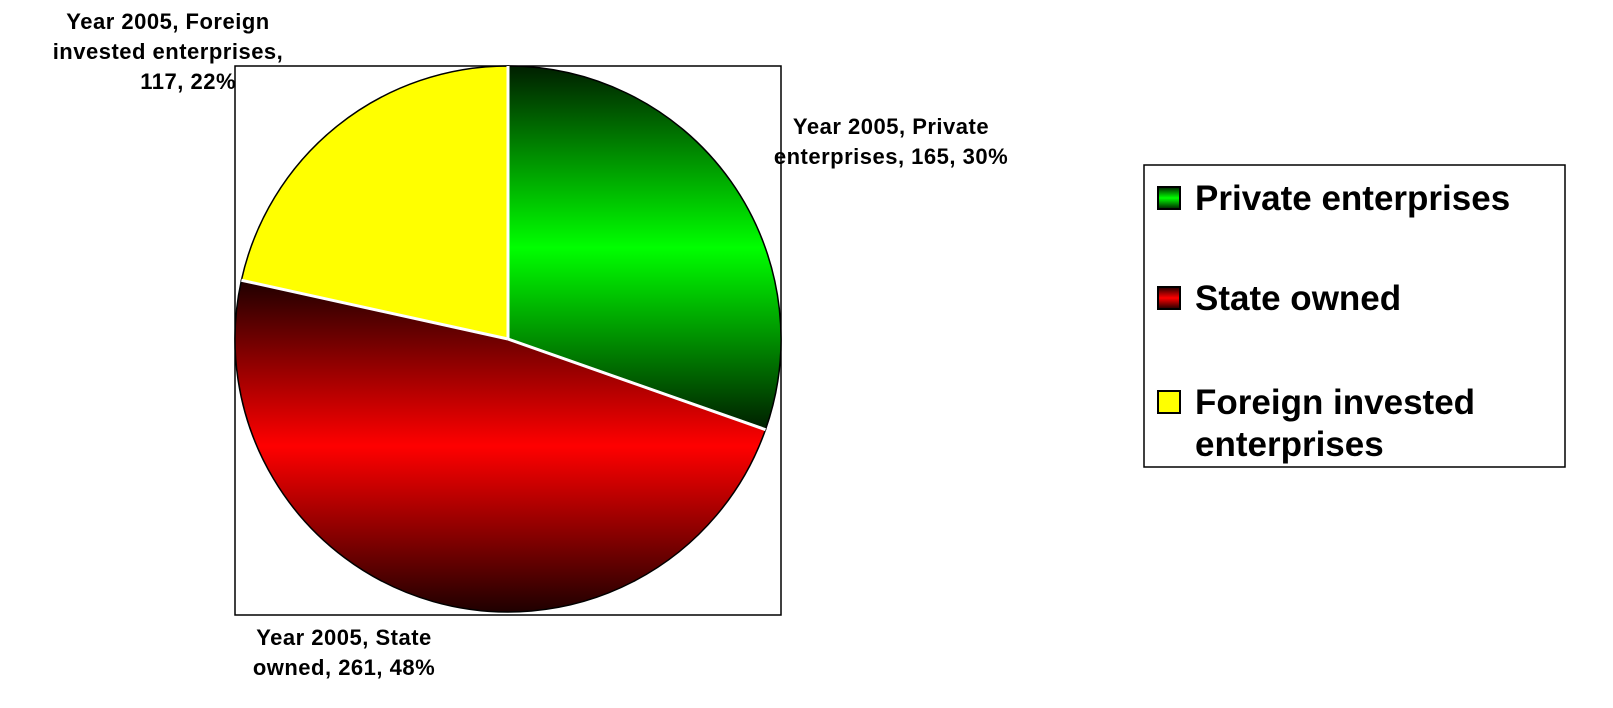  Describe the element at coordinates (1335, 402) in the screenshot. I see `legend-label-line: Foreign invested` at that location.